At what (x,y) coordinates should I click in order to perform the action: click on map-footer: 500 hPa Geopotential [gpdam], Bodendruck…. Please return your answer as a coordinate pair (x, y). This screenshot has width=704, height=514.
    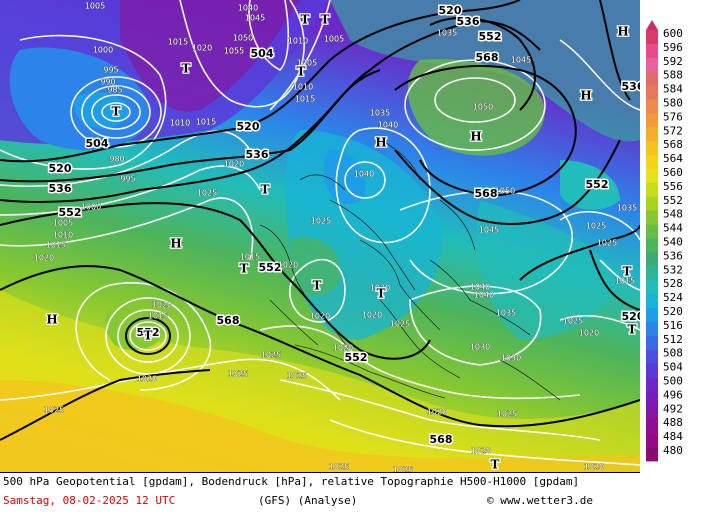
    Looking at the image, I should click on (320, 493).